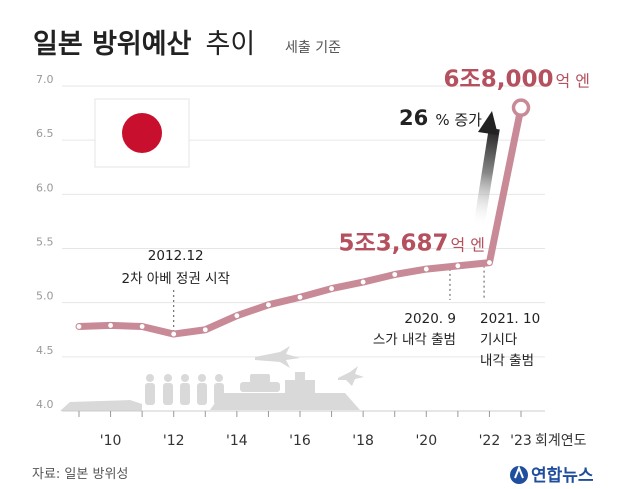 Image resolution: width=635 pixels, height=489 pixels. Describe the element at coordinates (112, 44) in the screenshot. I see `chart-title: 일본 방위예산` at that location.